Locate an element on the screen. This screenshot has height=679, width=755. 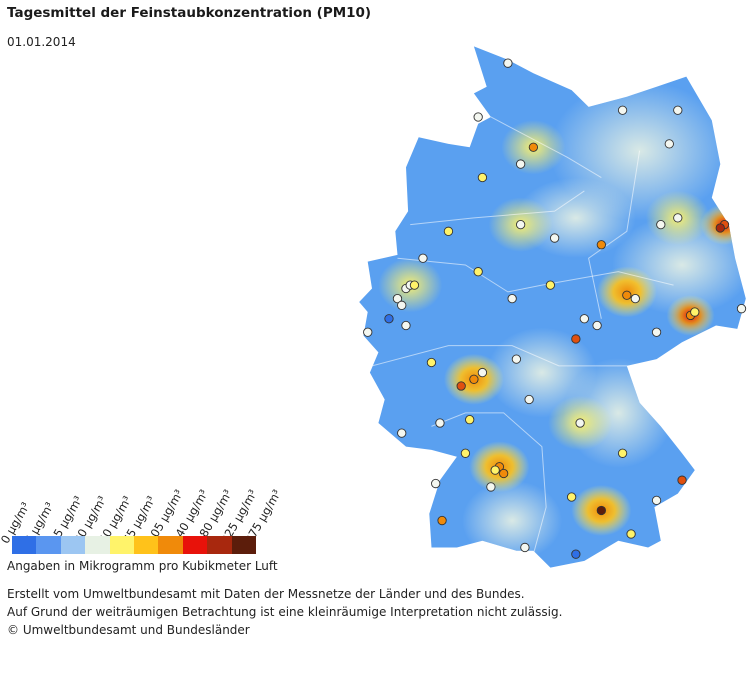
map-date: 01.01.2014 is located at coordinates (41, 42).